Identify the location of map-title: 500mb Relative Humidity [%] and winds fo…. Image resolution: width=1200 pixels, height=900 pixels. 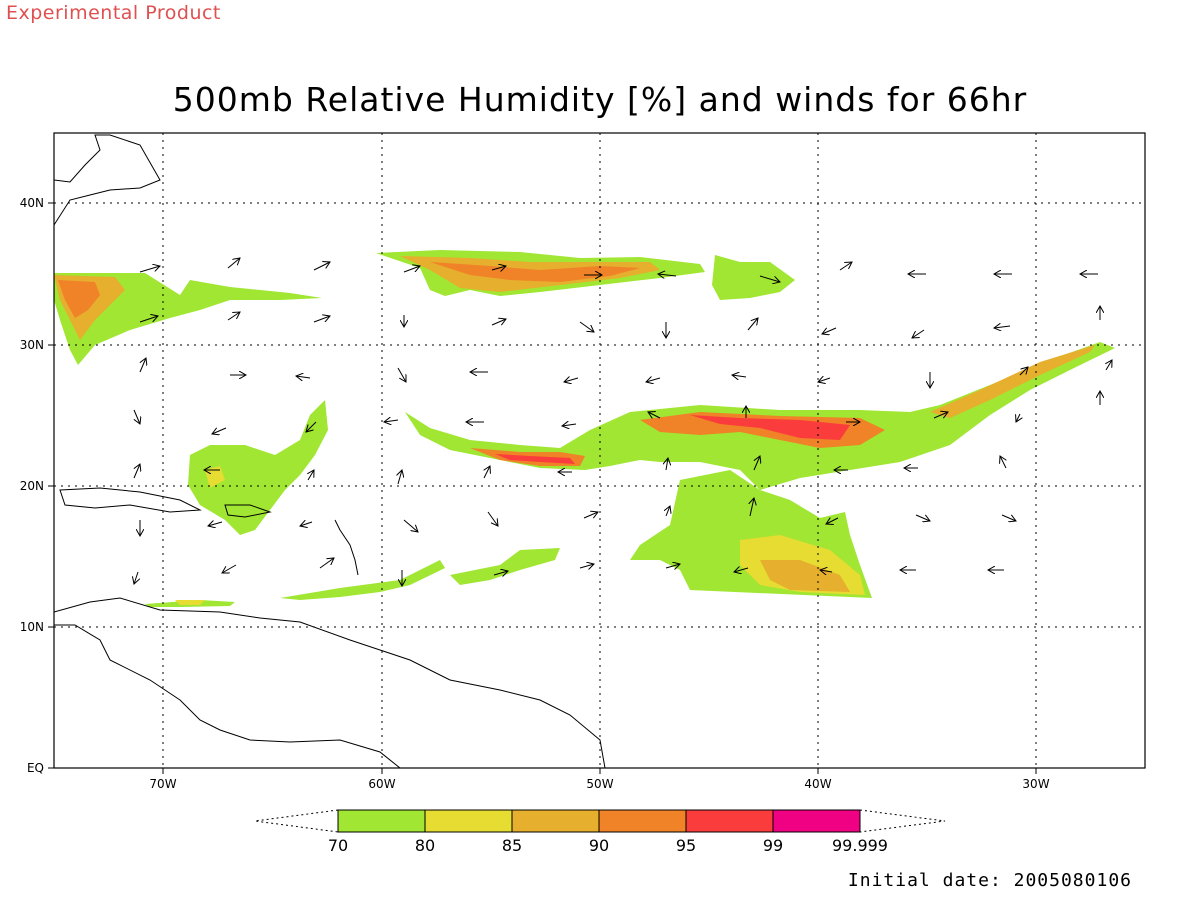
(600, 99).